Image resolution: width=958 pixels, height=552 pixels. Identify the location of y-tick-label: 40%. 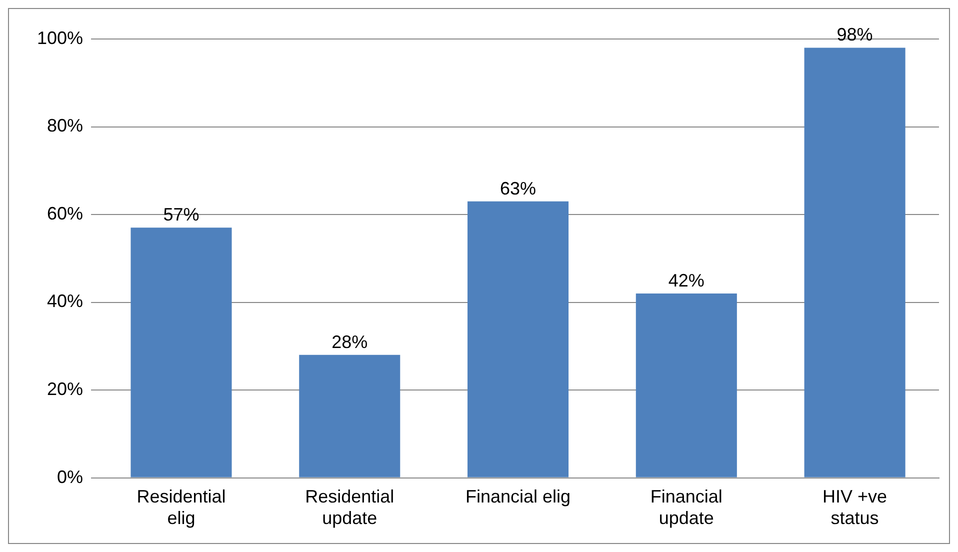
(65, 301).